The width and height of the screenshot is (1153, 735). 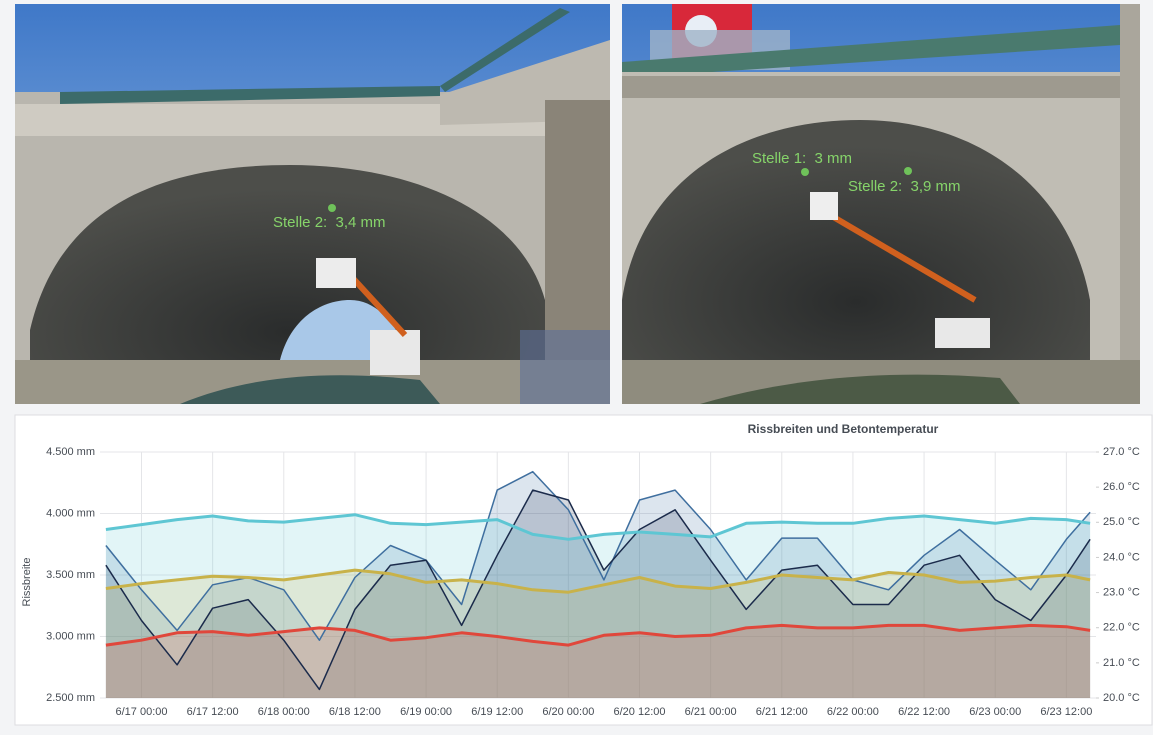 What do you see at coordinates (904, 186) in the screenshot?
I see `annotation: Stelle 2: 3,9 mm` at bounding box center [904, 186].